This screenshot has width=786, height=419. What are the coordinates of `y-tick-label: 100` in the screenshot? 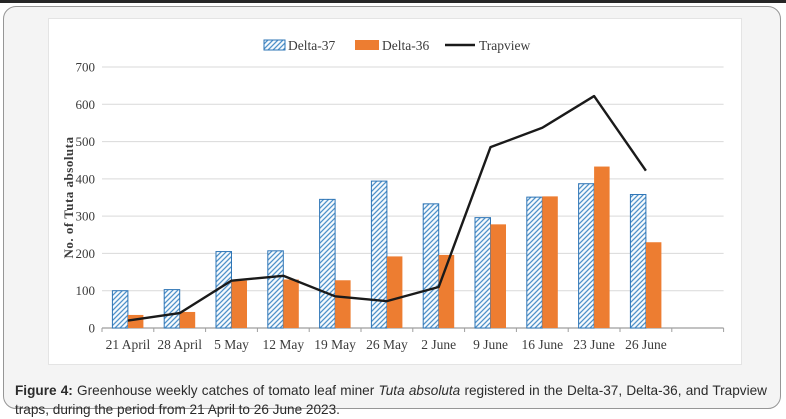 It's located at (86, 290).